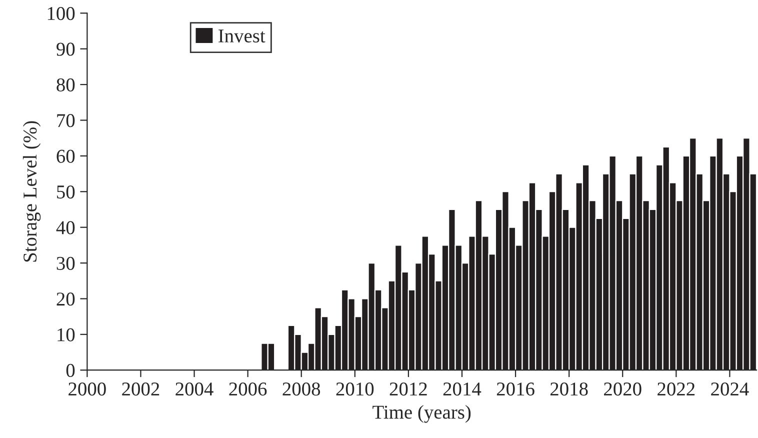  What do you see at coordinates (569, 389) in the screenshot?
I see `x-tick-label: 2018` at bounding box center [569, 389].